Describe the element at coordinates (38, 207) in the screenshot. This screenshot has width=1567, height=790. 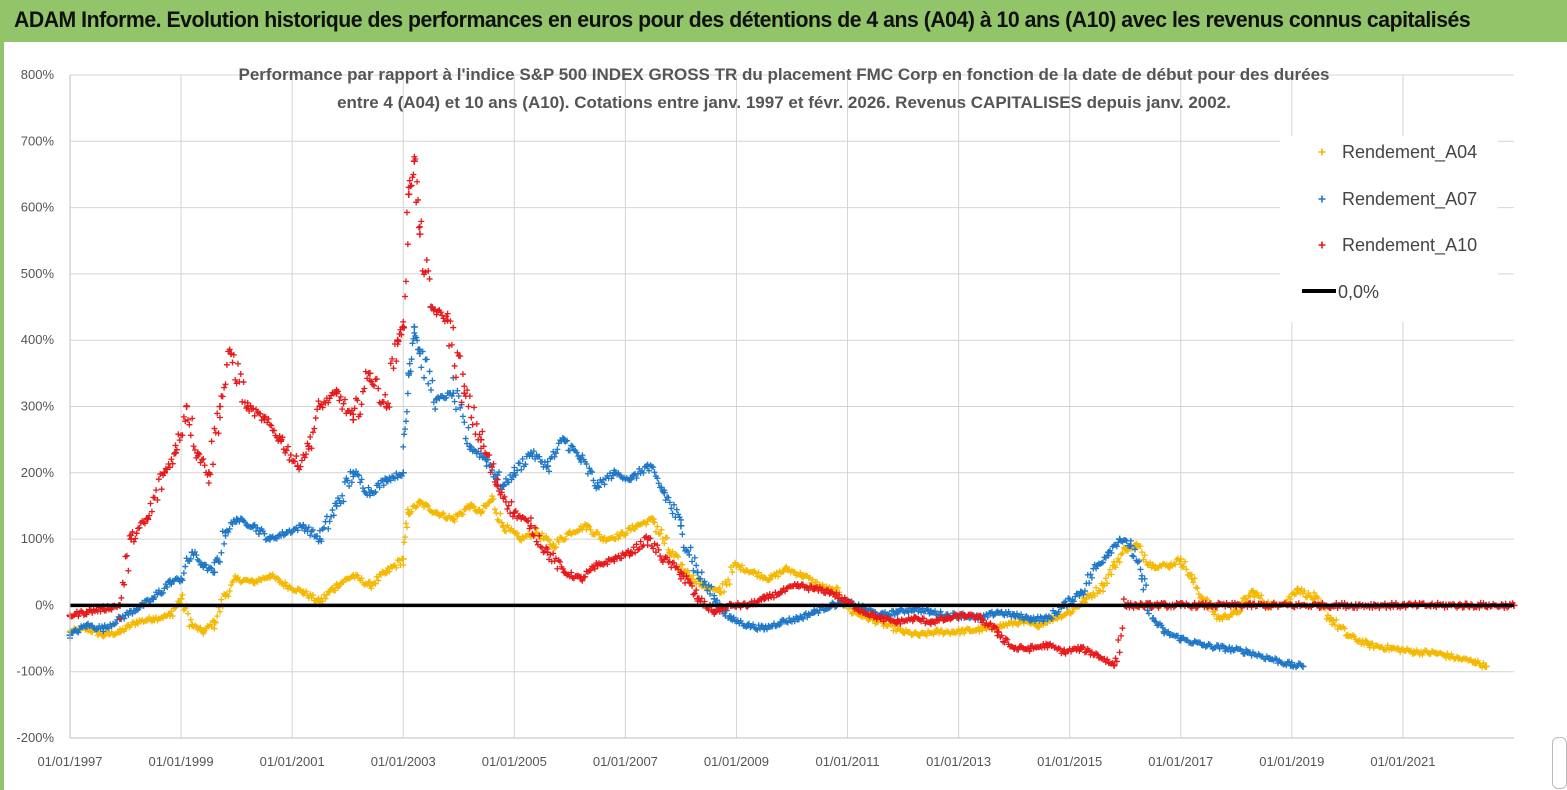
I see `y-tick-label: 600%` at that location.